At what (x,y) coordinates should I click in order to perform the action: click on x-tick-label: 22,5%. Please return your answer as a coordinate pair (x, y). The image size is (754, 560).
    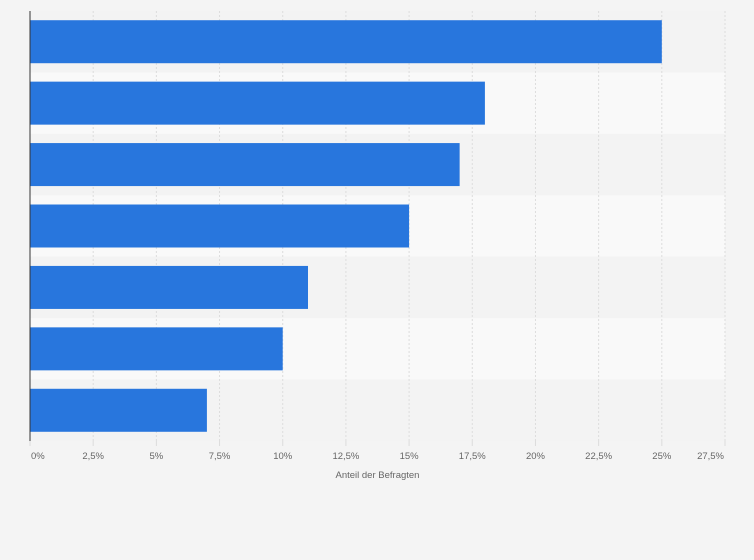
    Looking at the image, I should click on (598, 456).